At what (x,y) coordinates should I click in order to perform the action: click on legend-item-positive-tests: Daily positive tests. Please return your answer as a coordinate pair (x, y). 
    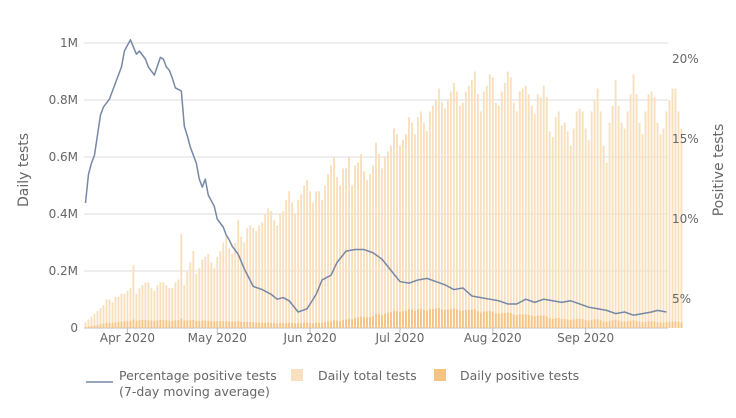
    Looking at the image, I should click on (506, 375).